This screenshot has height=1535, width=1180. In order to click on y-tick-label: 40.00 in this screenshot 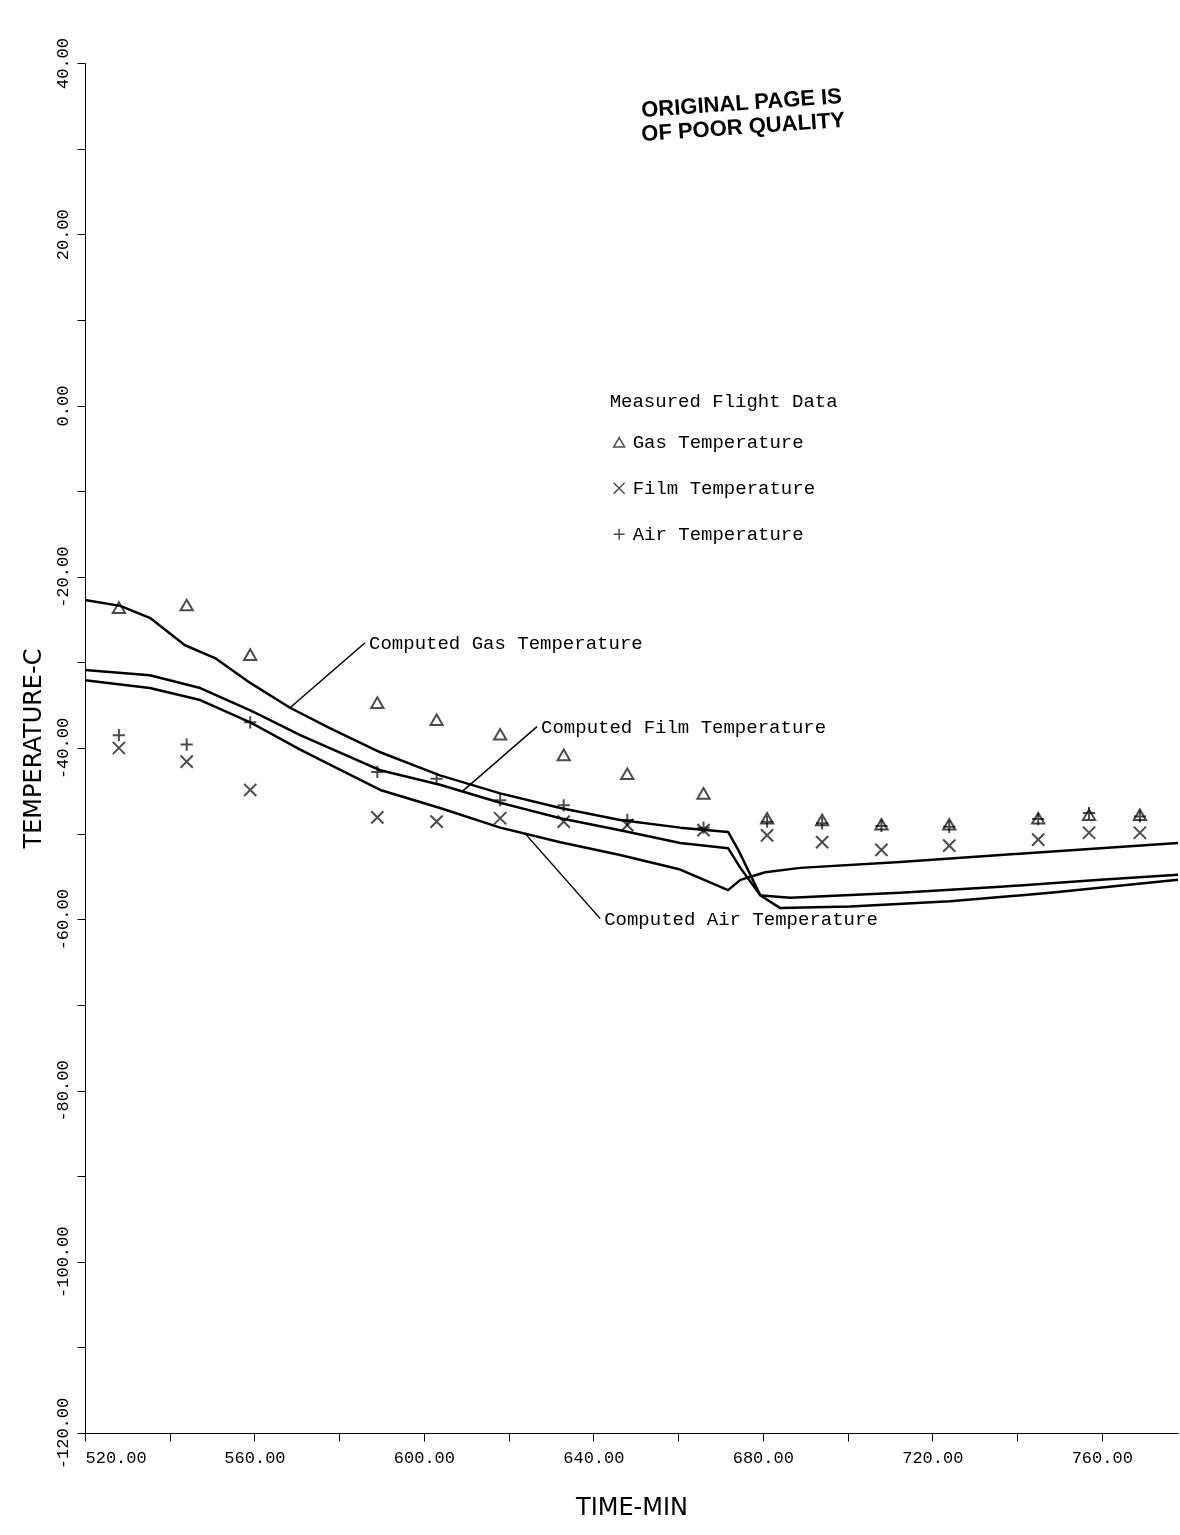, I will do `click(63, 63)`.